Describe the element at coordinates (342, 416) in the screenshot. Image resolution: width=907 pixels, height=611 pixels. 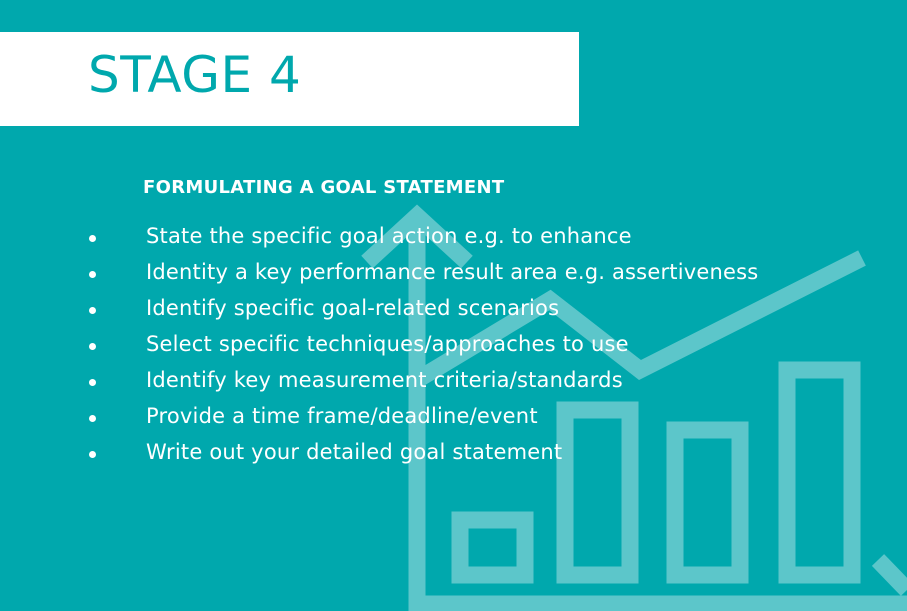
I see `list-item-text: Provide a time frame/deadline/event` at that location.